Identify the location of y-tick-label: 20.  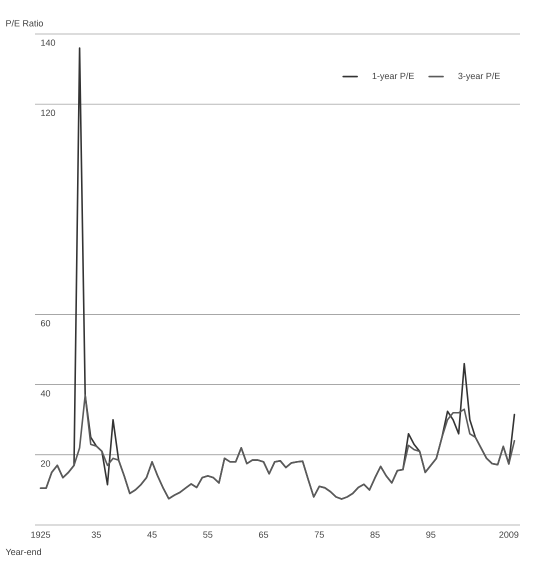
(45, 463).